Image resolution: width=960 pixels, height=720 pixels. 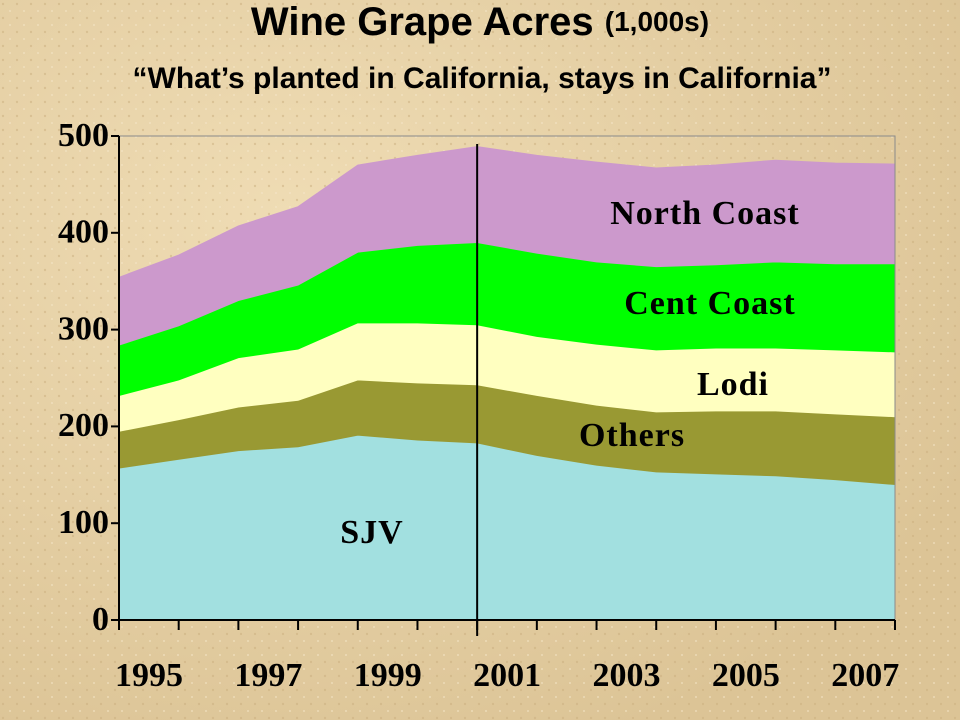 What do you see at coordinates (371, 532) in the screenshot?
I see `series-label: SJV` at bounding box center [371, 532].